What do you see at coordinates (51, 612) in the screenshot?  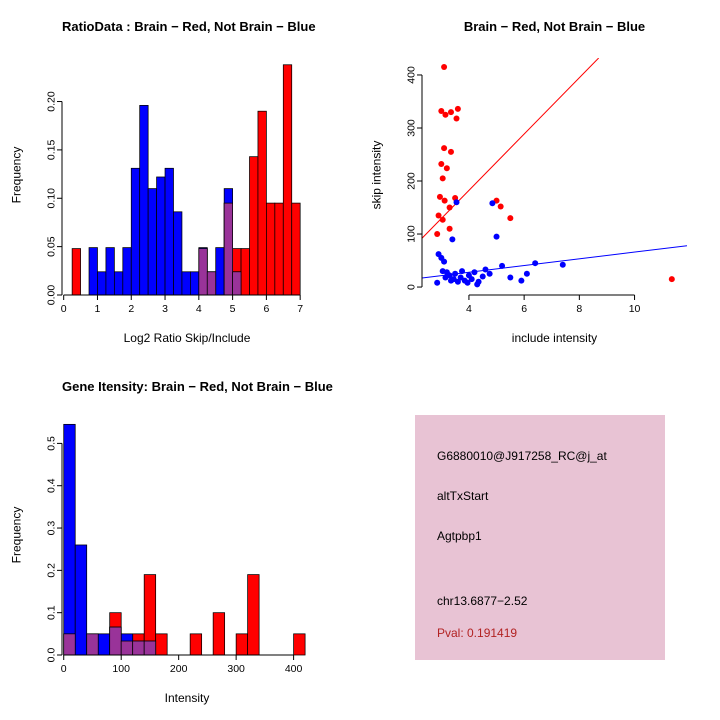 I see `y-tick-label: 0.1` at bounding box center [51, 612].